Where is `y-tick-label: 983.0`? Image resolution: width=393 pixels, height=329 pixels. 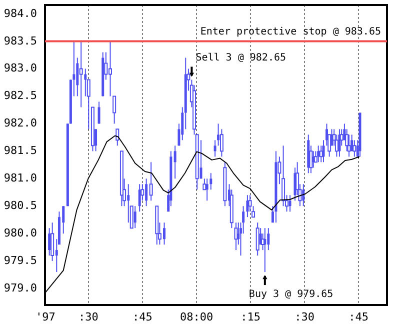
y-tick-label: 983.0 is located at coordinates (20, 68).